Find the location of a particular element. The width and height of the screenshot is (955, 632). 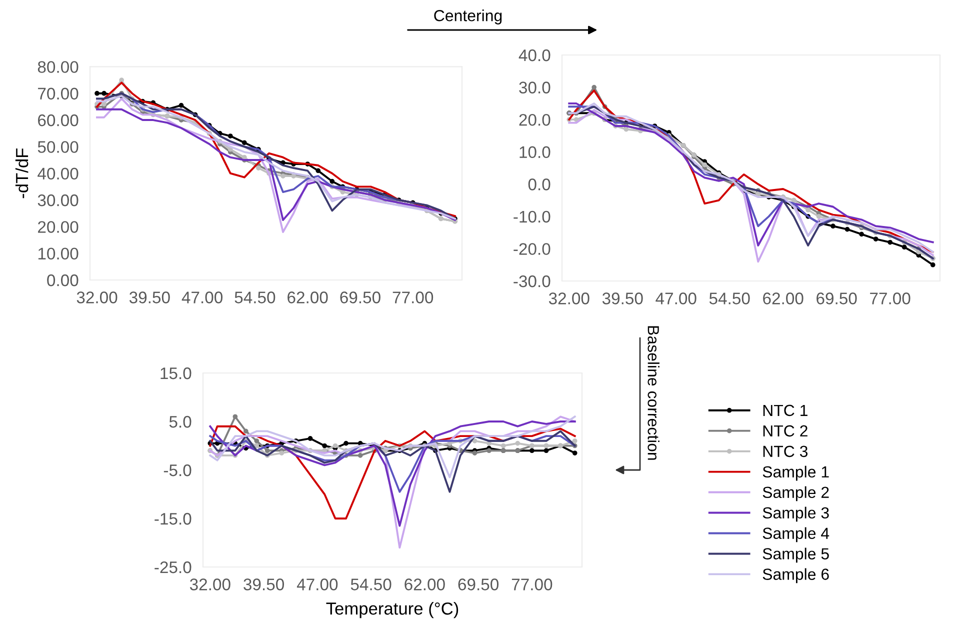

y-tick-label: 30.00 is located at coordinates (58, 200).